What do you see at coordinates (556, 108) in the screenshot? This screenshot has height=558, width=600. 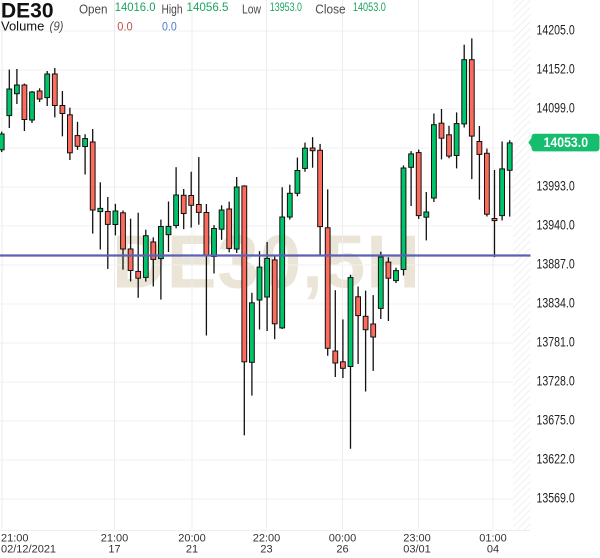 I see `svg-text: 14099.0` at bounding box center [556, 108].